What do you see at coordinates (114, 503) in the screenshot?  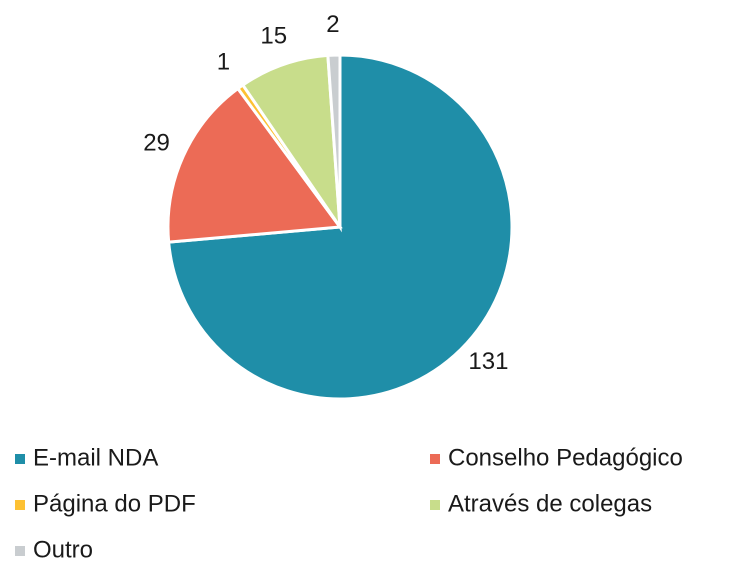 I see `legend-label: Página do PDF` at bounding box center [114, 503].